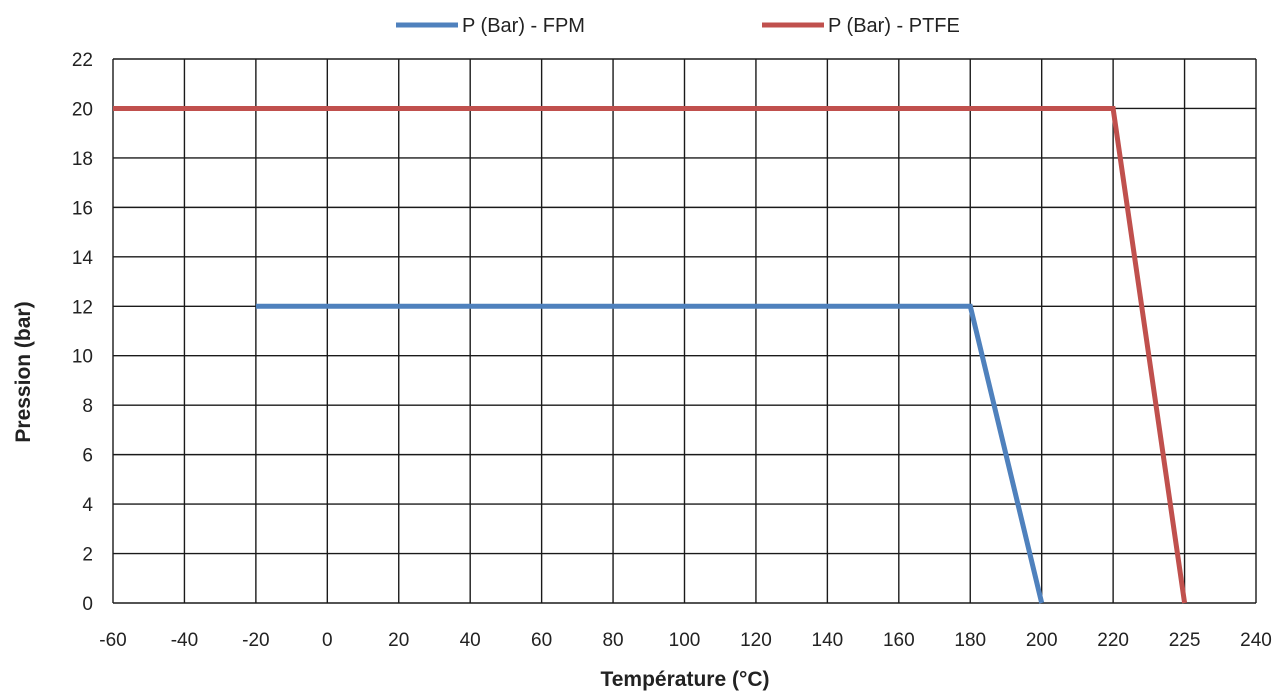 The height and width of the screenshot is (691, 1287). I want to click on x-tick-label: 225, so click(1185, 640).